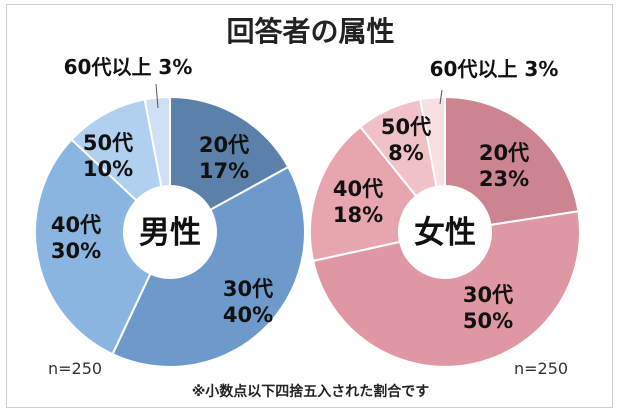 Image resolution: width=621 pixels, height=414 pixels. Describe the element at coordinates (504, 166) in the screenshot. I see `female-label-0: 20代 23%` at that location.